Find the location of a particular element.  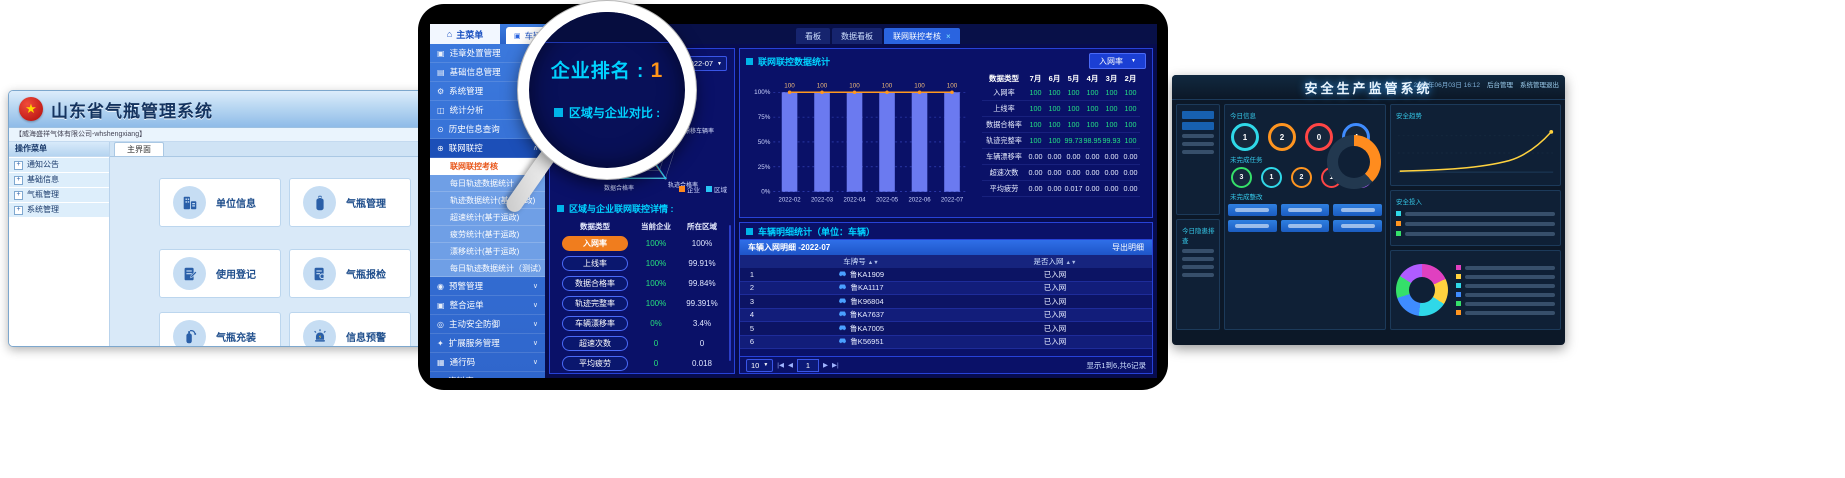

card-register: 使用登记 is located at coordinates (220, 273).